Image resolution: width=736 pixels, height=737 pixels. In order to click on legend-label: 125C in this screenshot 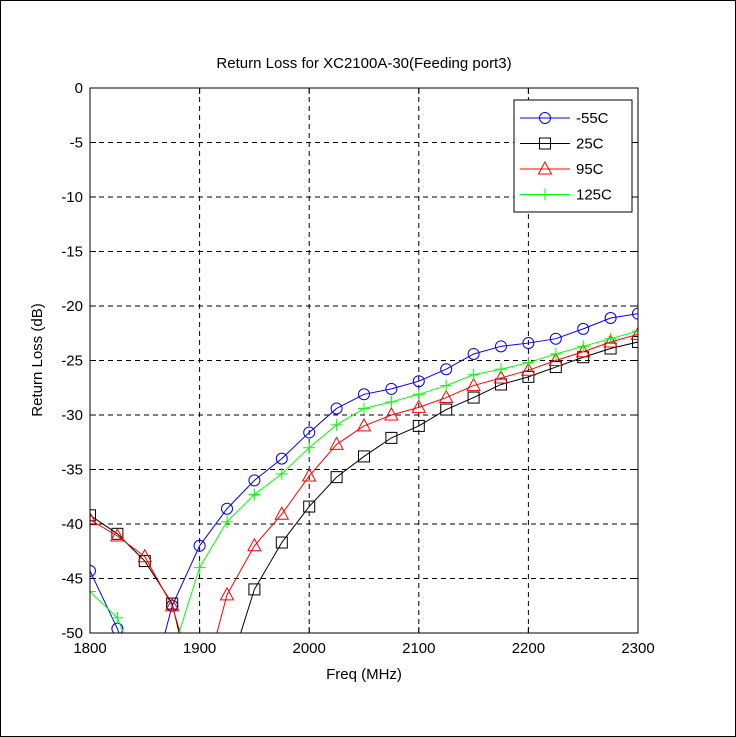, I will do `click(594, 195)`.